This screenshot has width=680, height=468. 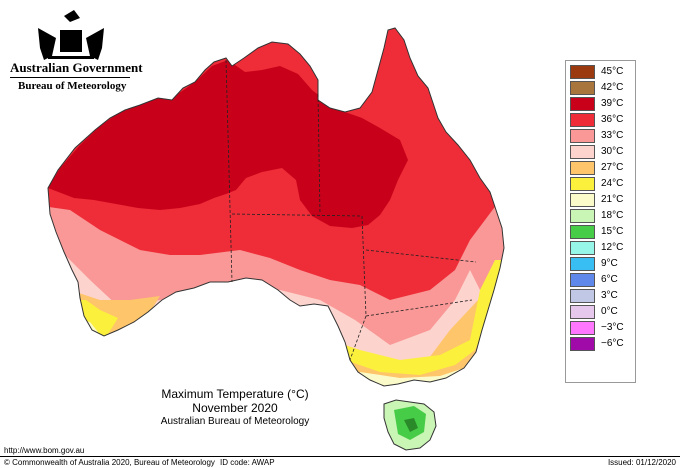 What do you see at coordinates (600, 344) in the screenshot?
I see `legend-item: −6°C` at bounding box center [600, 344].